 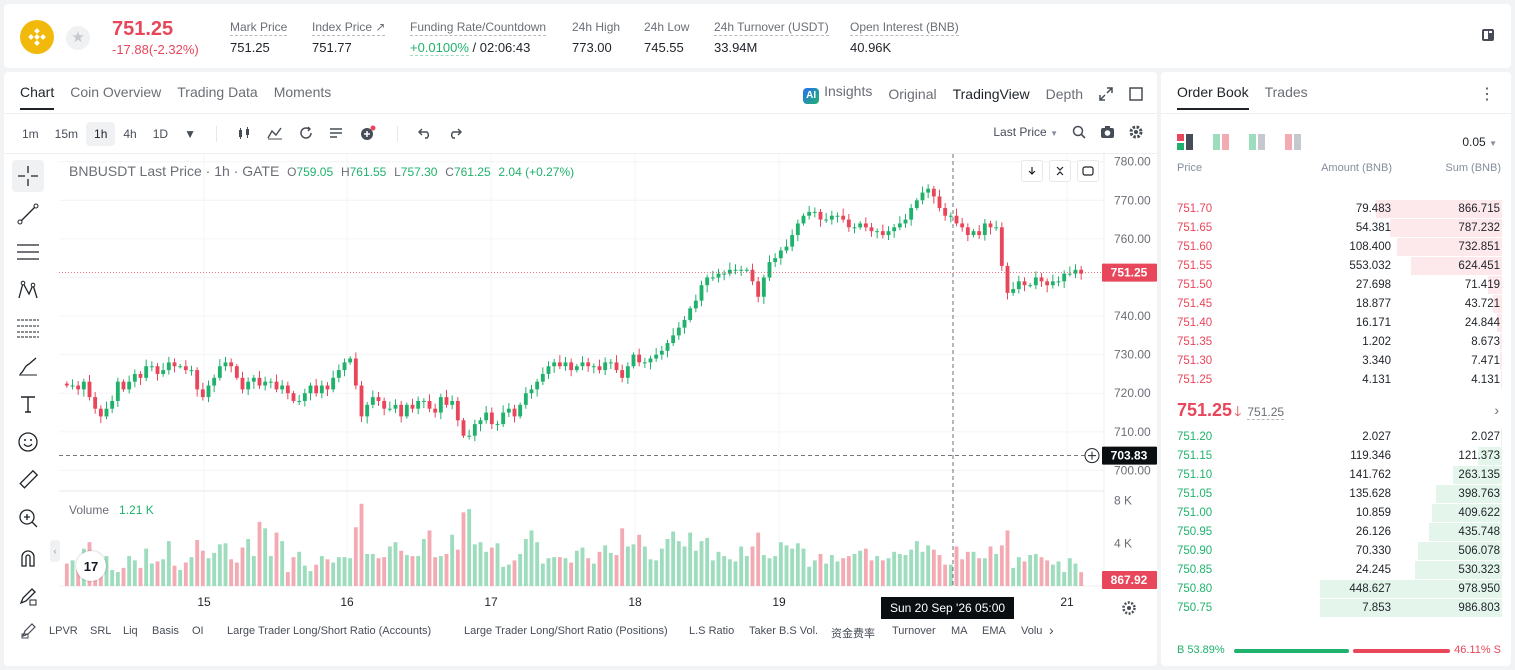 What do you see at coordinates (1025, 132) in the screenshot?
I see `price-type-select: Last Price ▼` at bounding box center [1025, 132].